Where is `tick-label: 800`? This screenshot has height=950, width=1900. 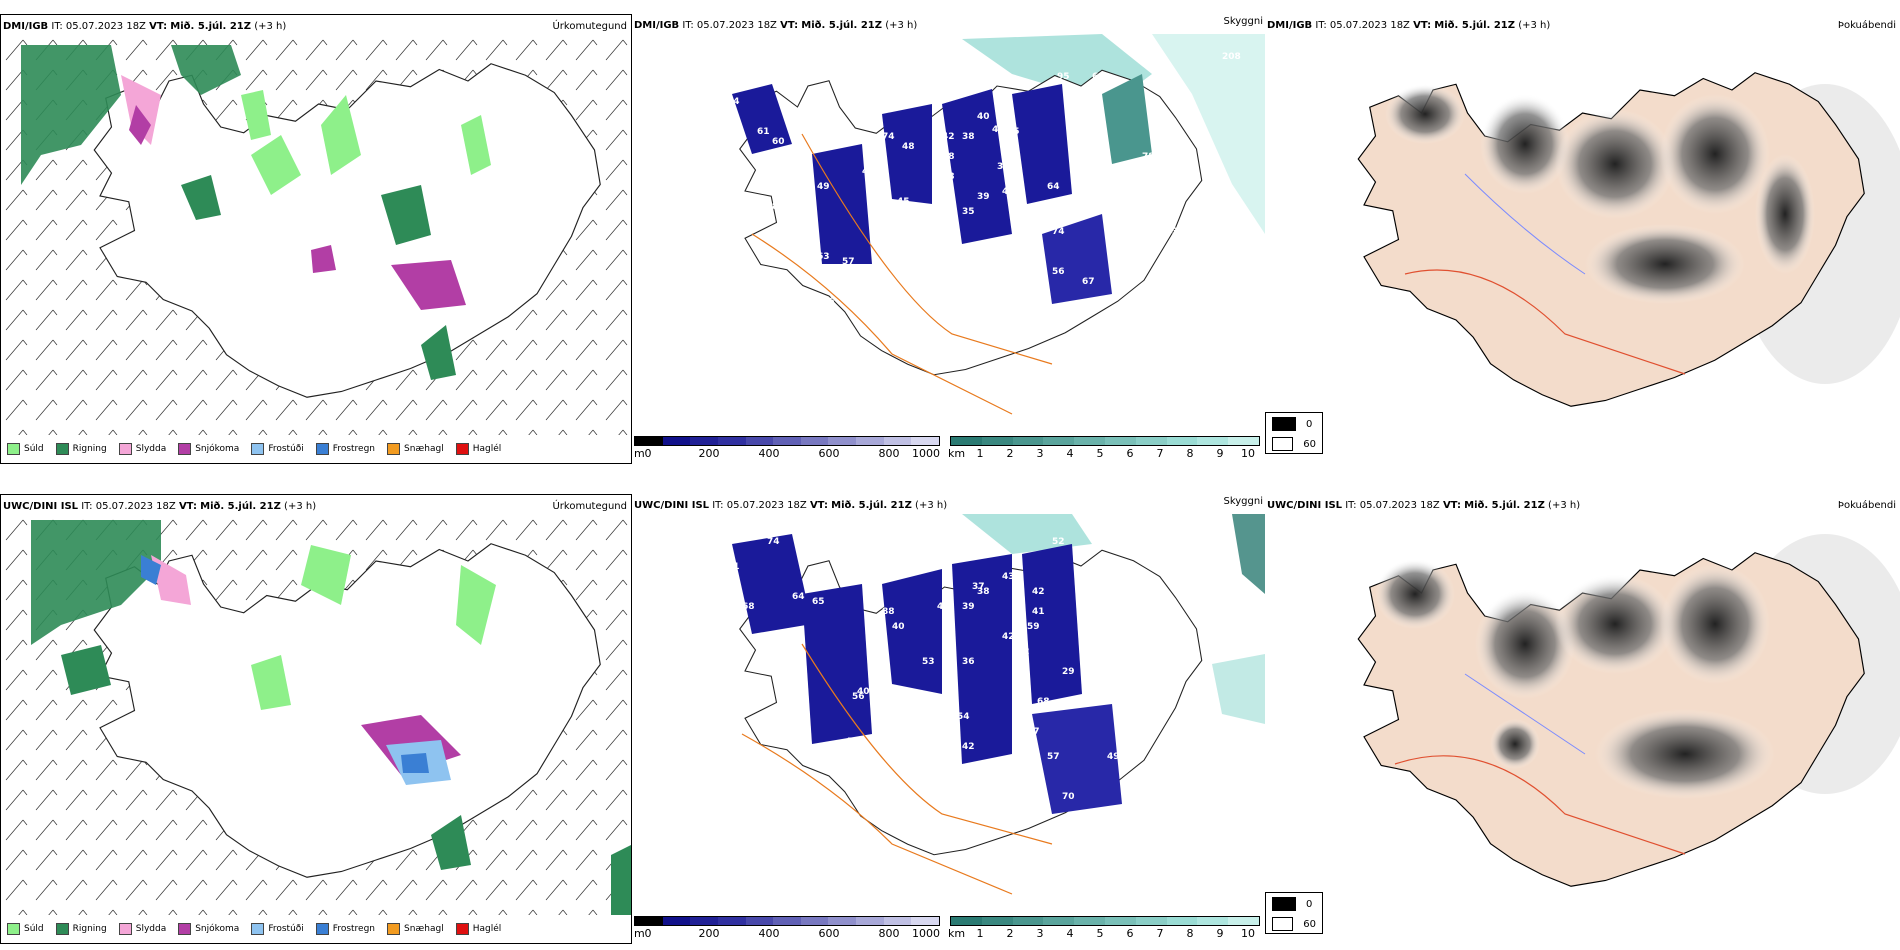 tick-label: 800 is located at coordinates (889, 453).